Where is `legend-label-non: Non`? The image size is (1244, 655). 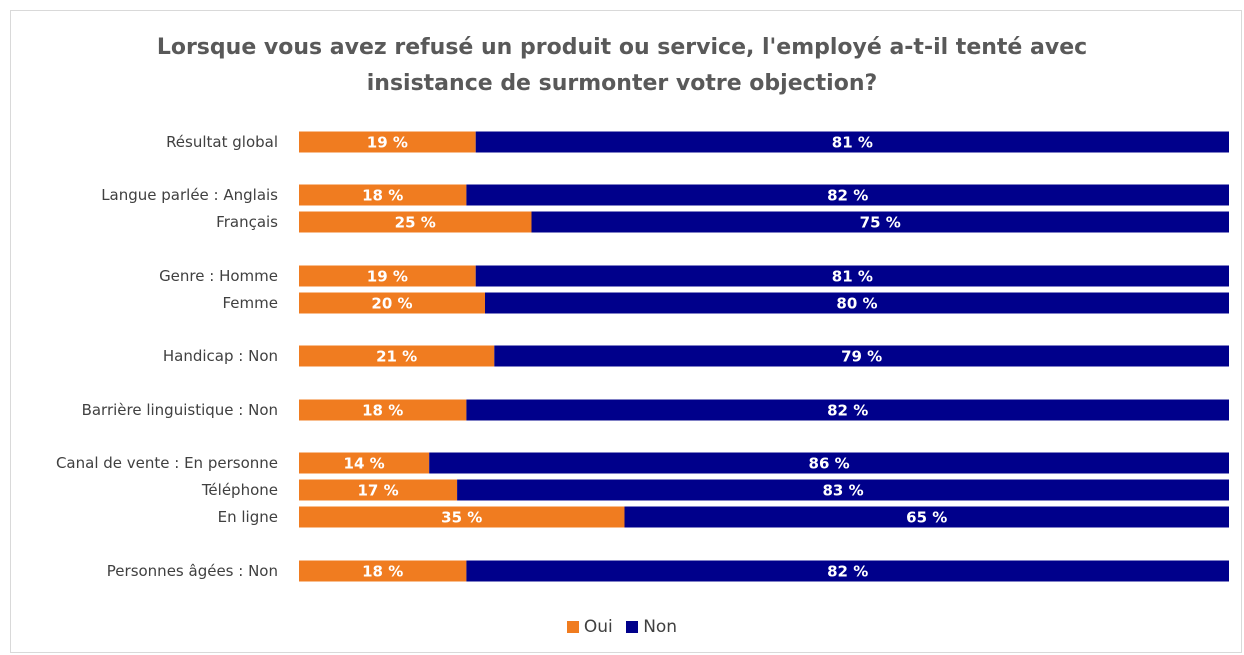
legend-label-non: Non is located at coordinates (660, 627).